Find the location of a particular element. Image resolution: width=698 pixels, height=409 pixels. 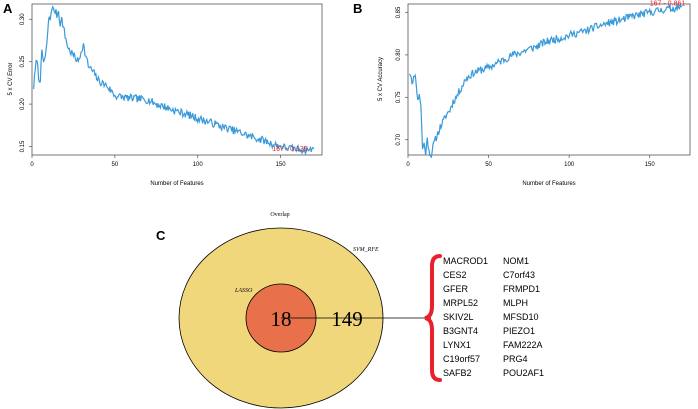

venn-count-svm-only: 149 is located at coordinates (347, 319).